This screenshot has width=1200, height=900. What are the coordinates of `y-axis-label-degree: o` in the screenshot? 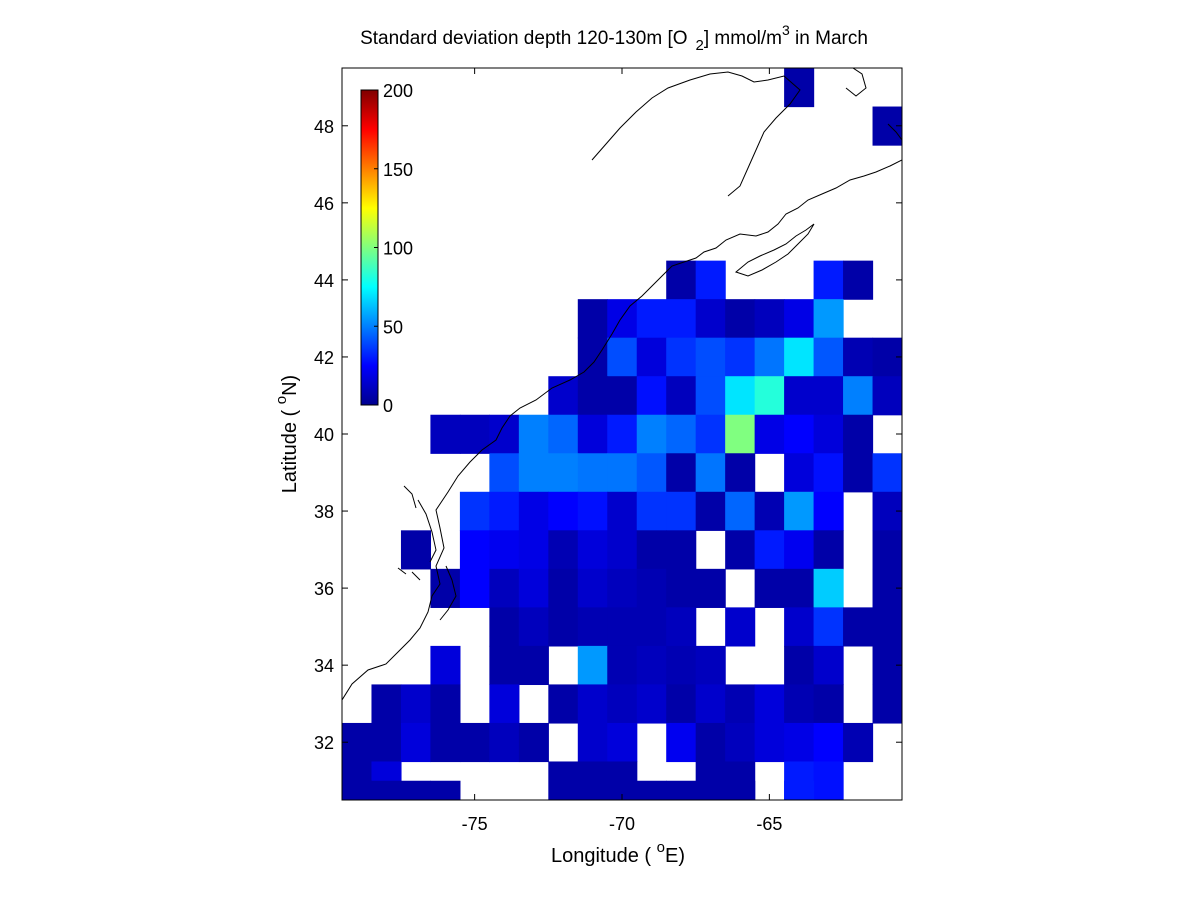 It's located at (281, 400).